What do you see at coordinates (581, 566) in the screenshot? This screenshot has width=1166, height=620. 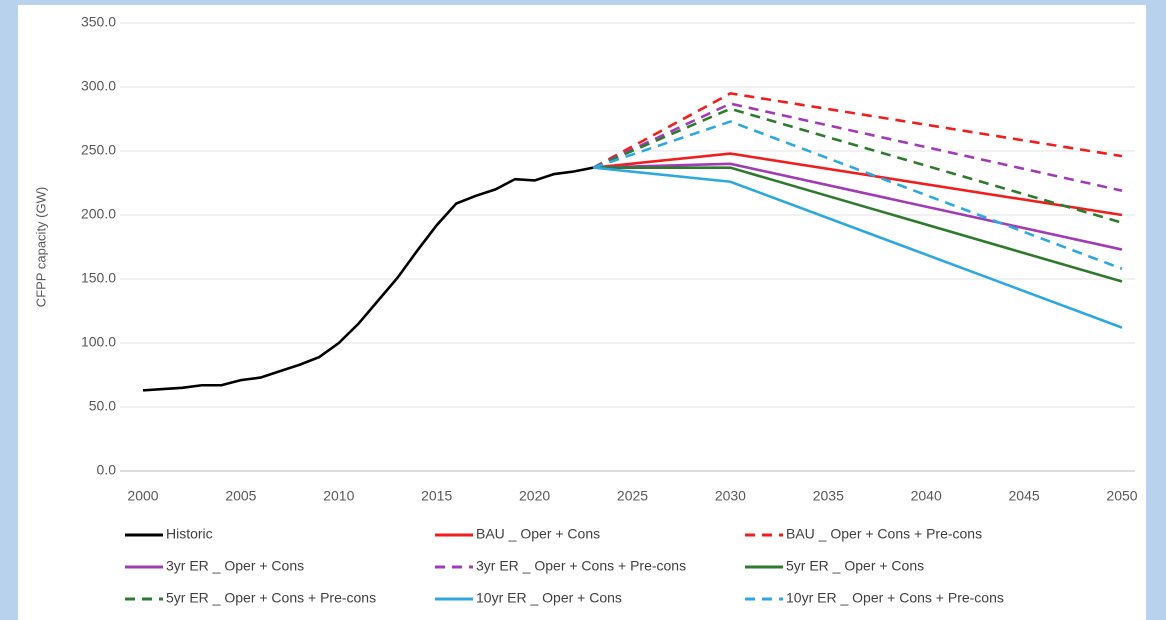 I see `legend-label: 3yr ER _ Oper + Cons + Pre-cons` at bounding box center [581, 566].